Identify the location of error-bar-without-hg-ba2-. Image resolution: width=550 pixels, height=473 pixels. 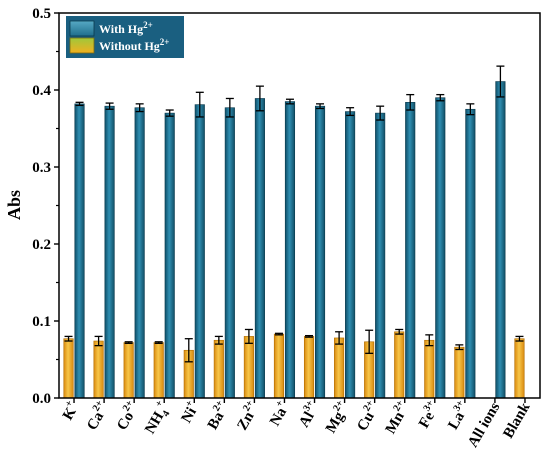
(218, 340).